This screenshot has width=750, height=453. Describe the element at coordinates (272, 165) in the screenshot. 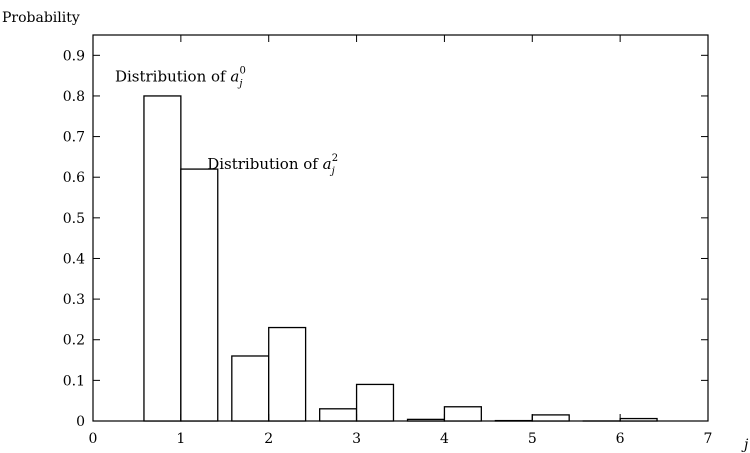

I see `series-annotation-1: Distribution of aj2` at that location.